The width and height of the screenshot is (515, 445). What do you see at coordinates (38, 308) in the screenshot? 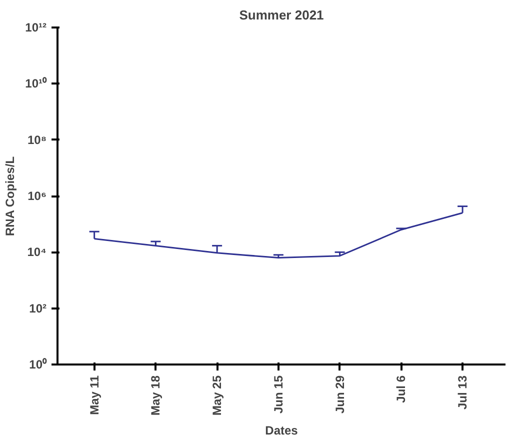
I see `y-tick-label: 10²` at bounding box center [38, 308].